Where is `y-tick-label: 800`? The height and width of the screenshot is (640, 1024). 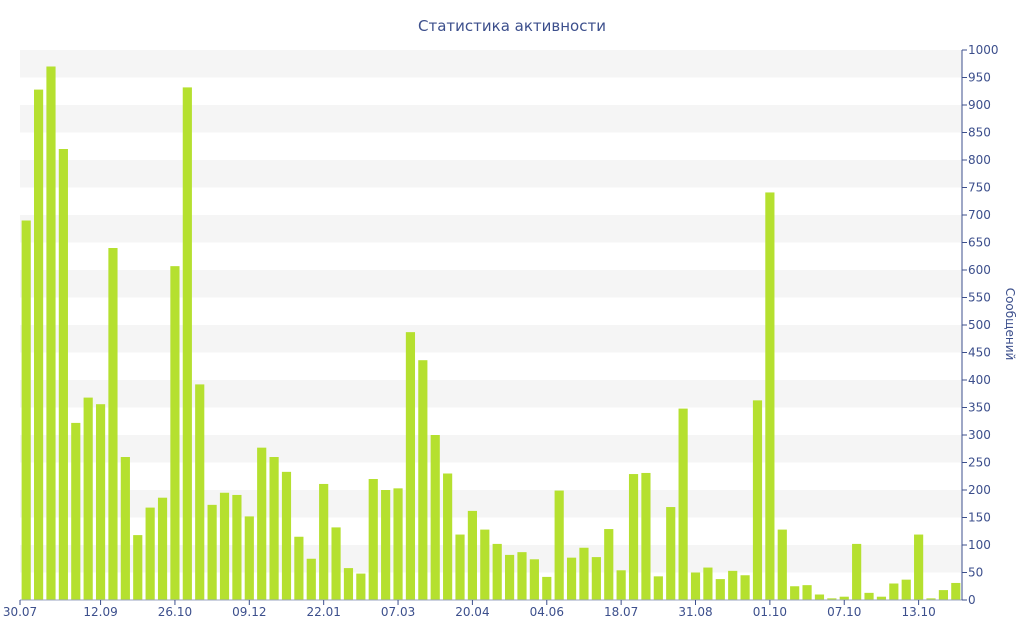
y-tick-label: 800 is located at coordinates (979, 160).